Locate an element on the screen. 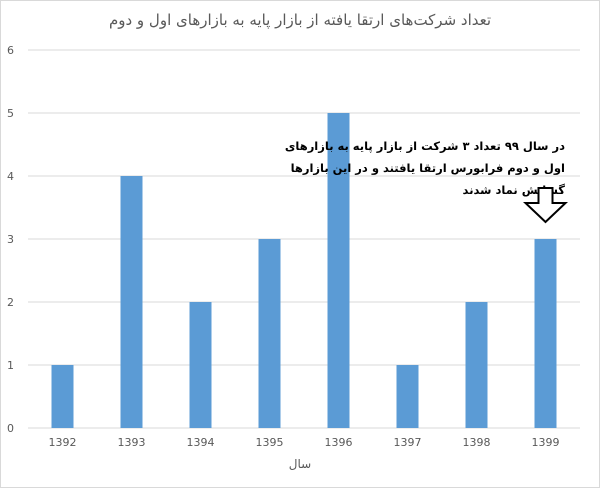 This screenshot has width=600, height=488. x-tick-label: 1395 is located at coordinates (270, 442).